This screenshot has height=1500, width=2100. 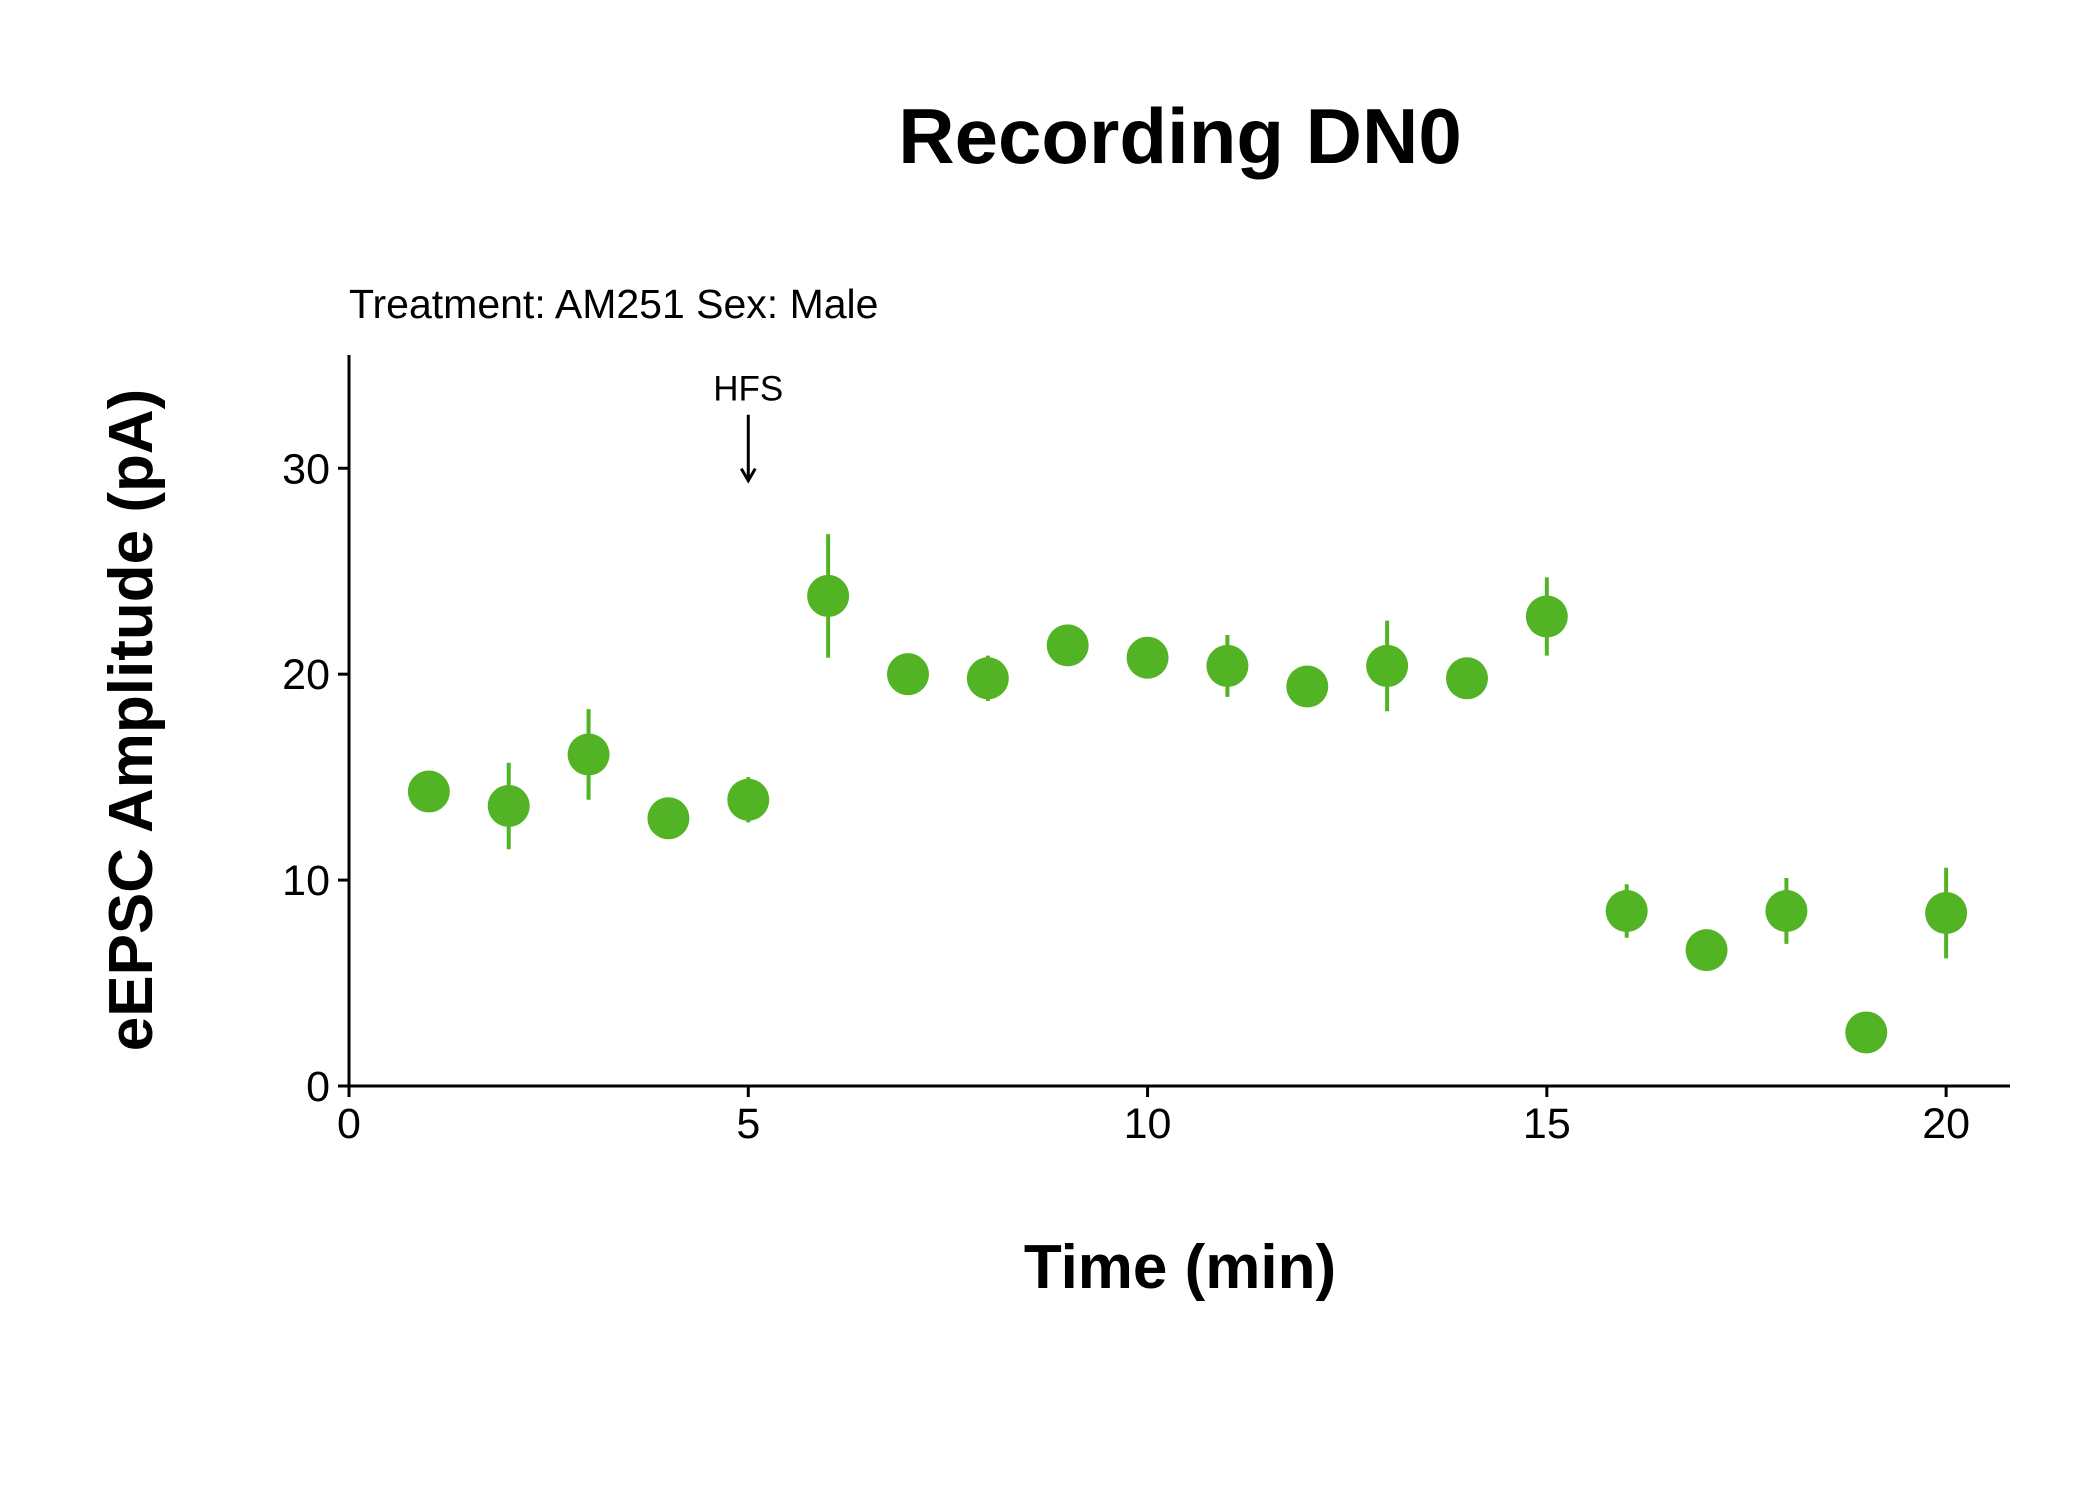 I want to click on x-axis-ticks: 0 5 10 15 20, so click(x=1153, y=1117).